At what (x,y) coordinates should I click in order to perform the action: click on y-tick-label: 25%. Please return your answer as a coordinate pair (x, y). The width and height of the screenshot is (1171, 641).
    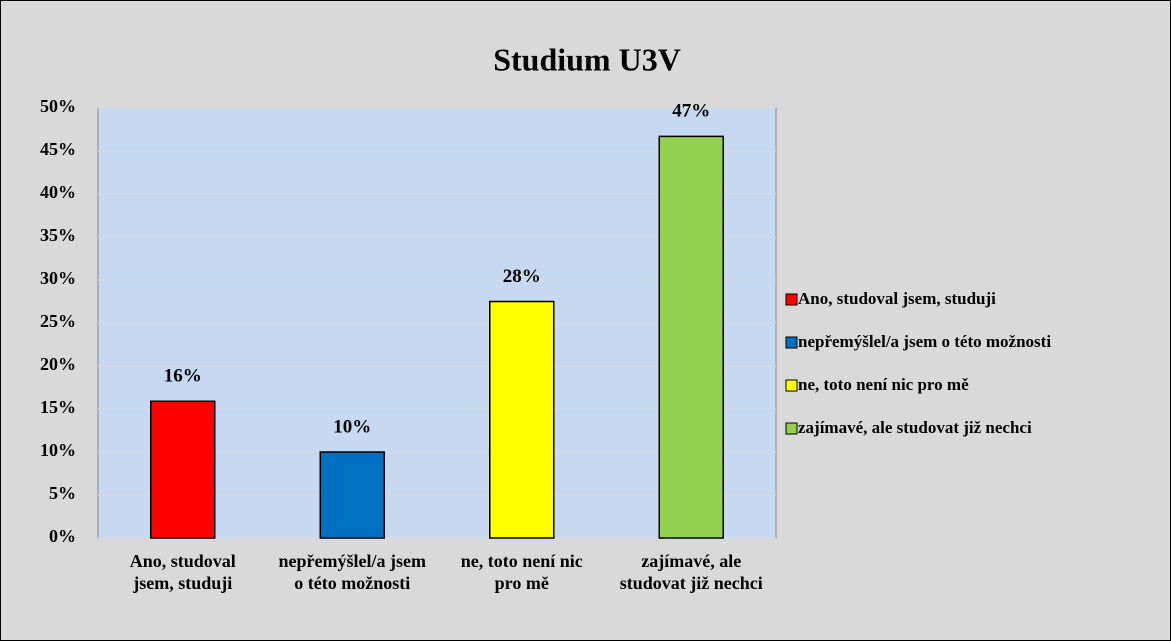
    Looking at the image, I should click on (58, 321).